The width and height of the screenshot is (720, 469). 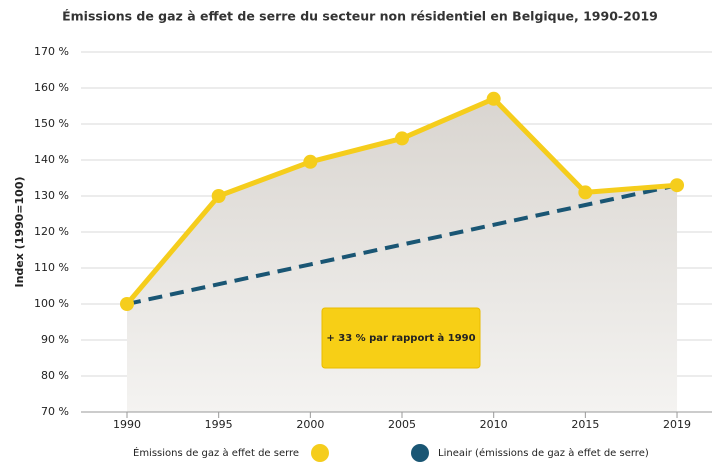 What do you see at coordinates (51, 195) in the screenshot?
I see `y-tick-label: 130 %` at bounding box center [51, 195].